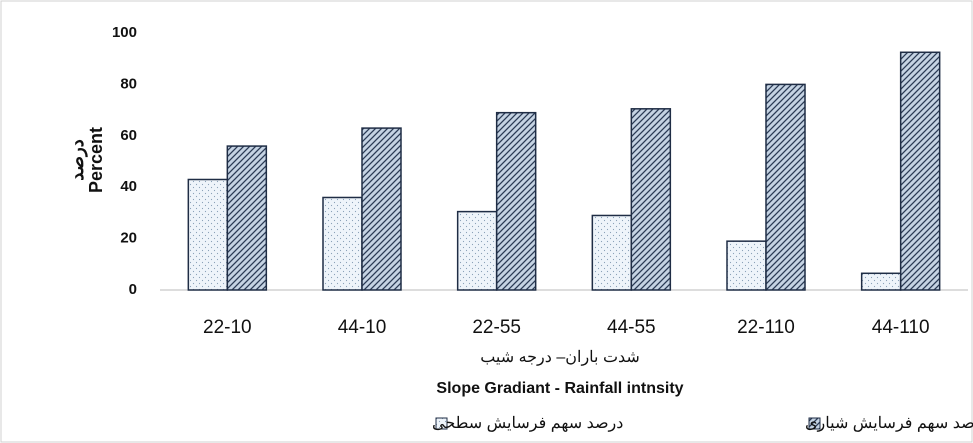  I want to click on legend-label: درصد سهم فرسایش سطحی, so click(527, 423).